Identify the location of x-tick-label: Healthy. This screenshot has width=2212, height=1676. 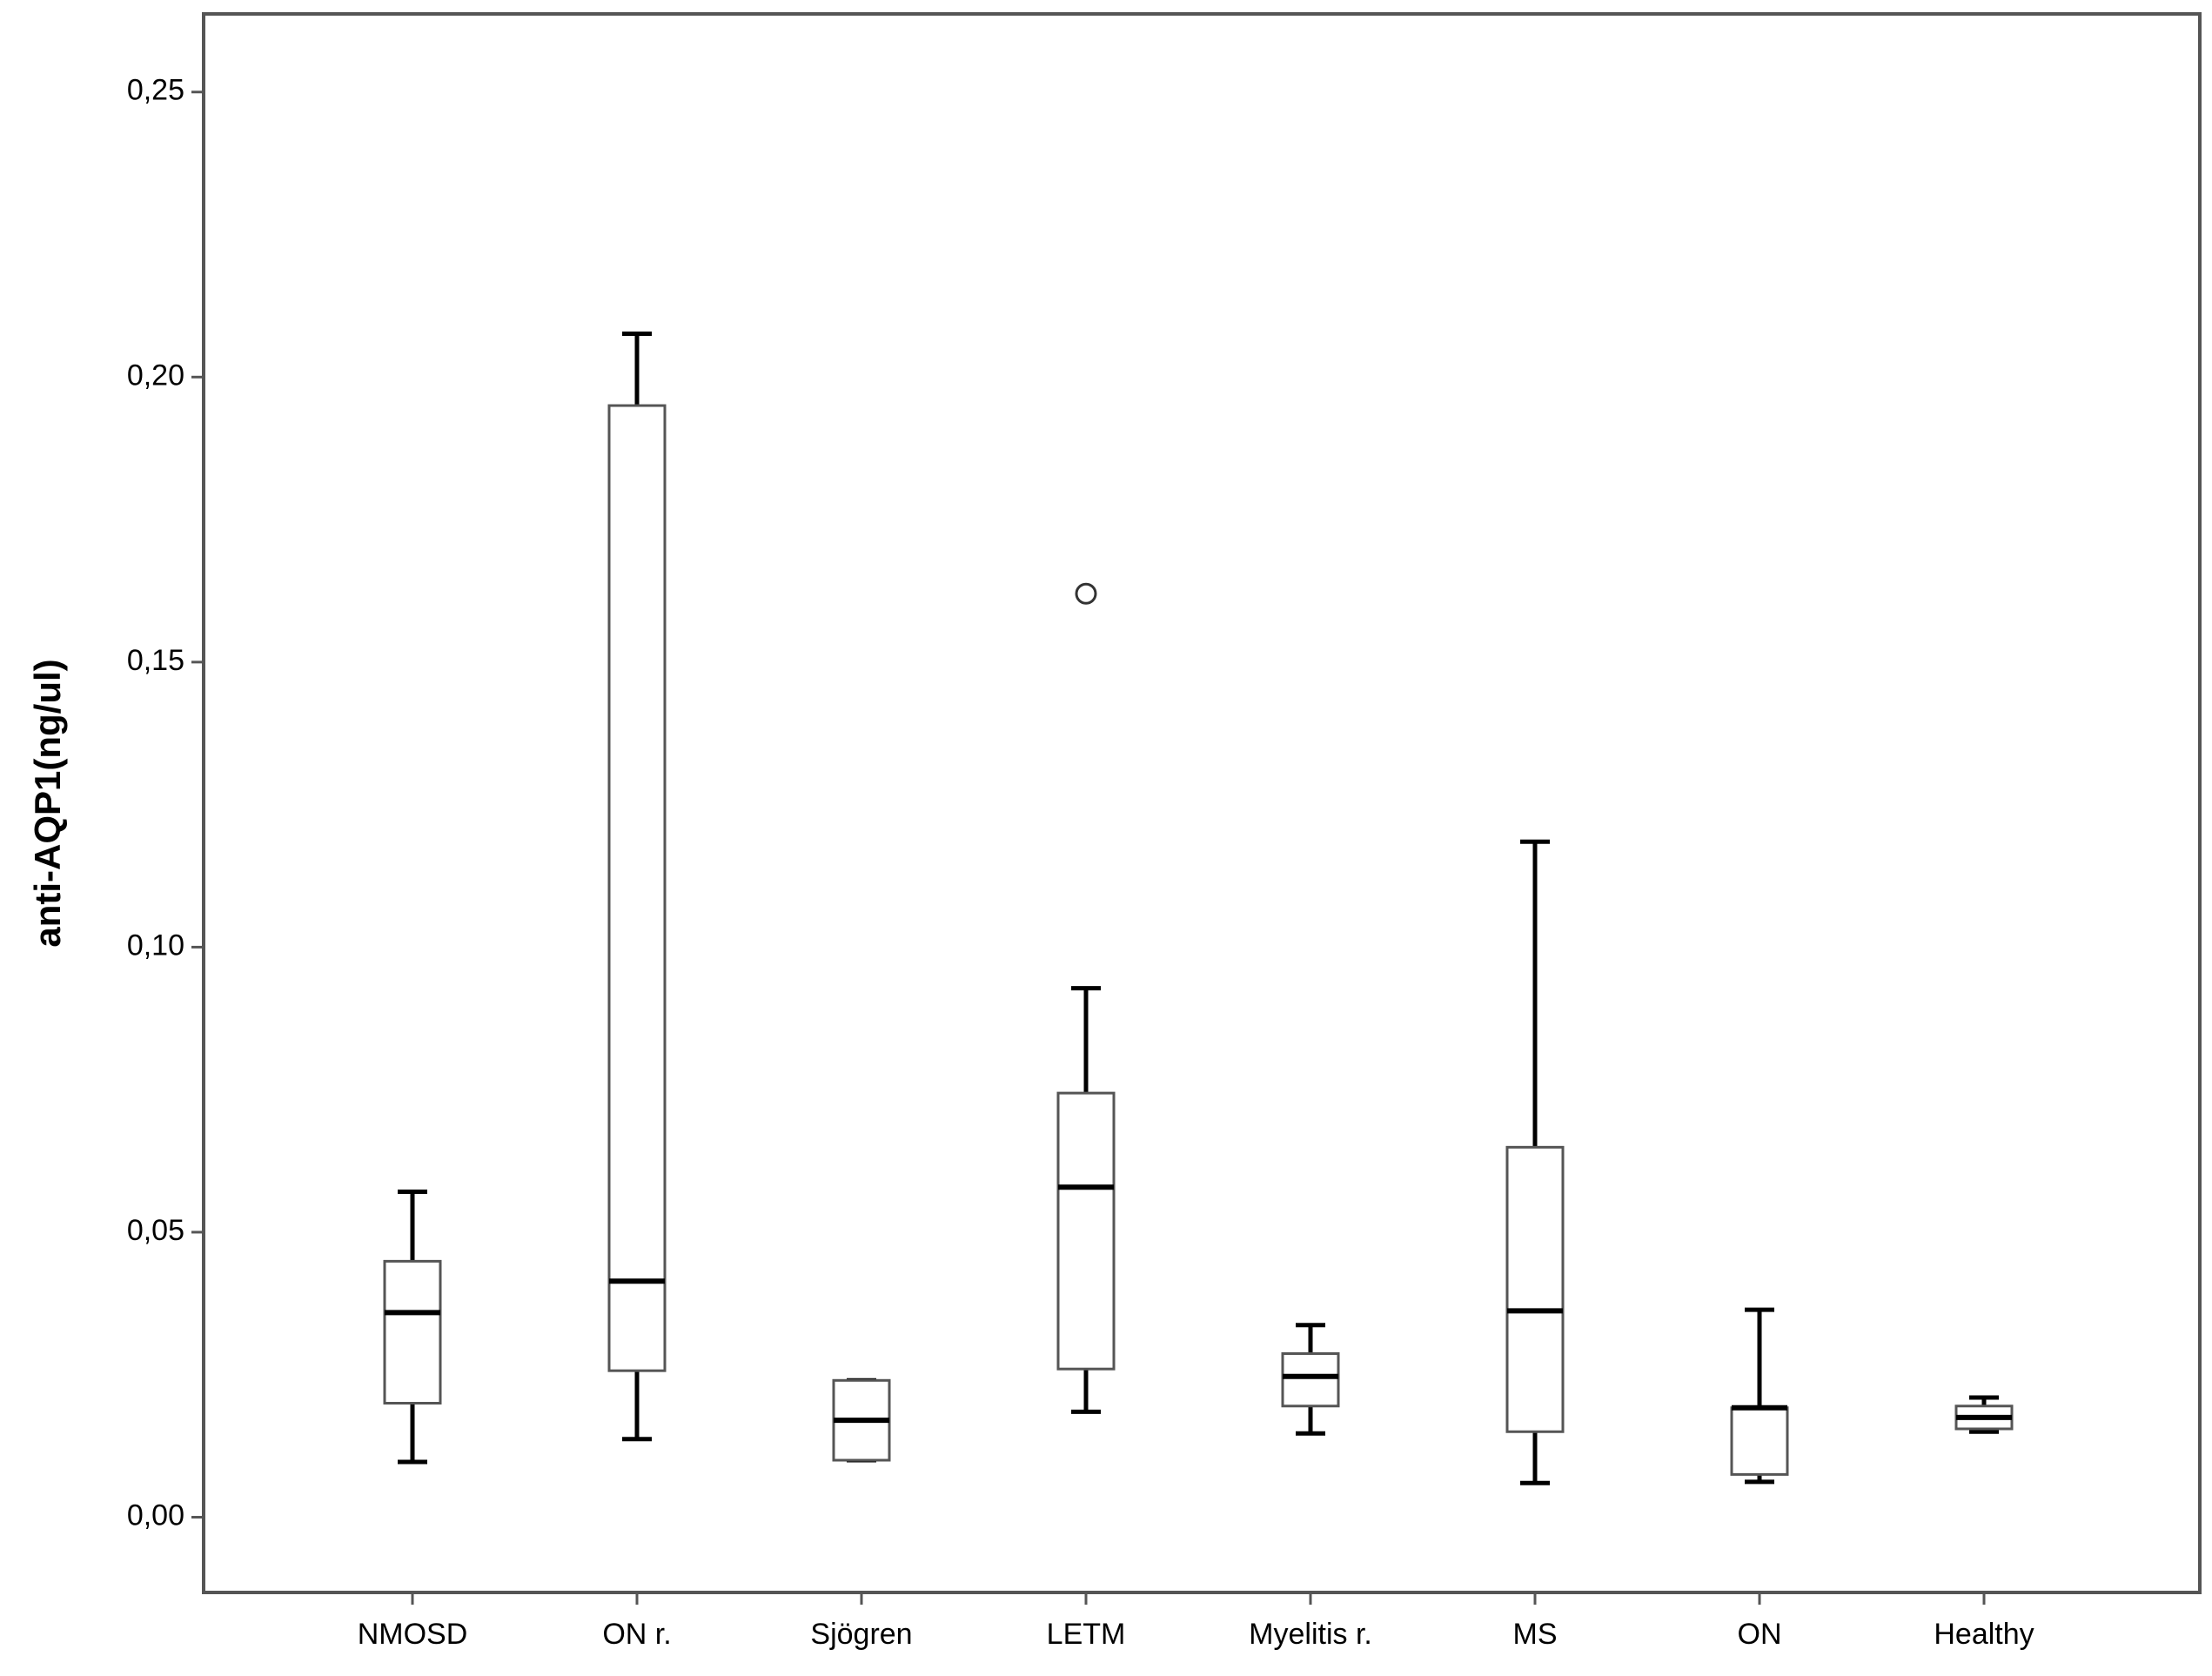
(1984, 1634).